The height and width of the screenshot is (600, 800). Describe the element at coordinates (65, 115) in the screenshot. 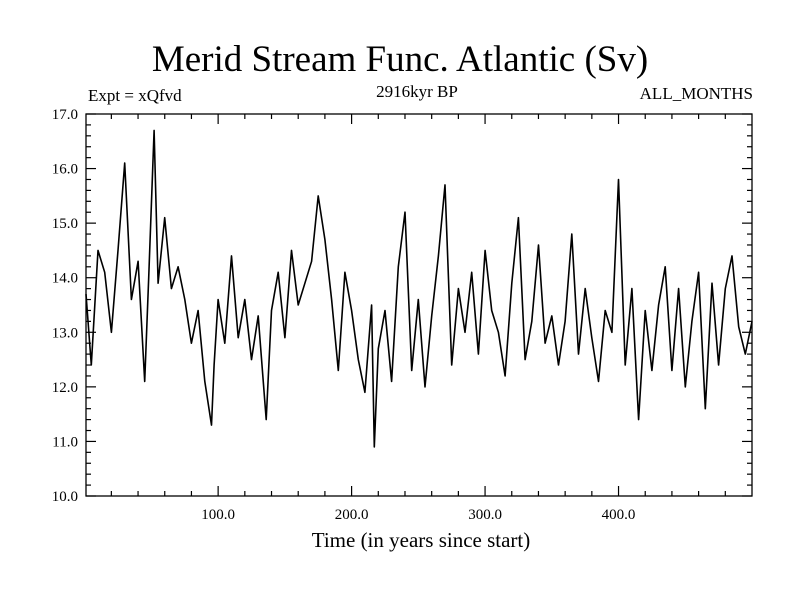

I see `y-tick-label: 17.0` at that location.